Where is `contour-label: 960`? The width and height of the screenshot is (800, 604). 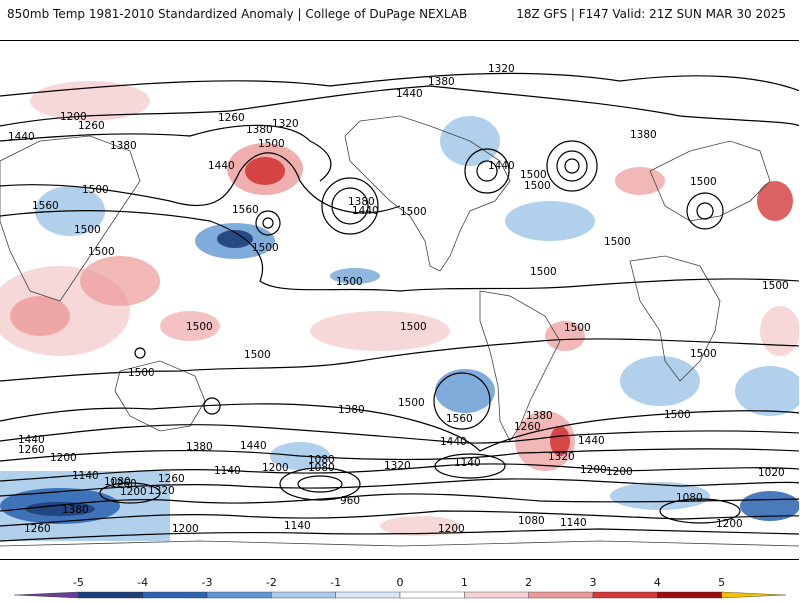
contour-label: 960 is located at coordinates (350, 501).